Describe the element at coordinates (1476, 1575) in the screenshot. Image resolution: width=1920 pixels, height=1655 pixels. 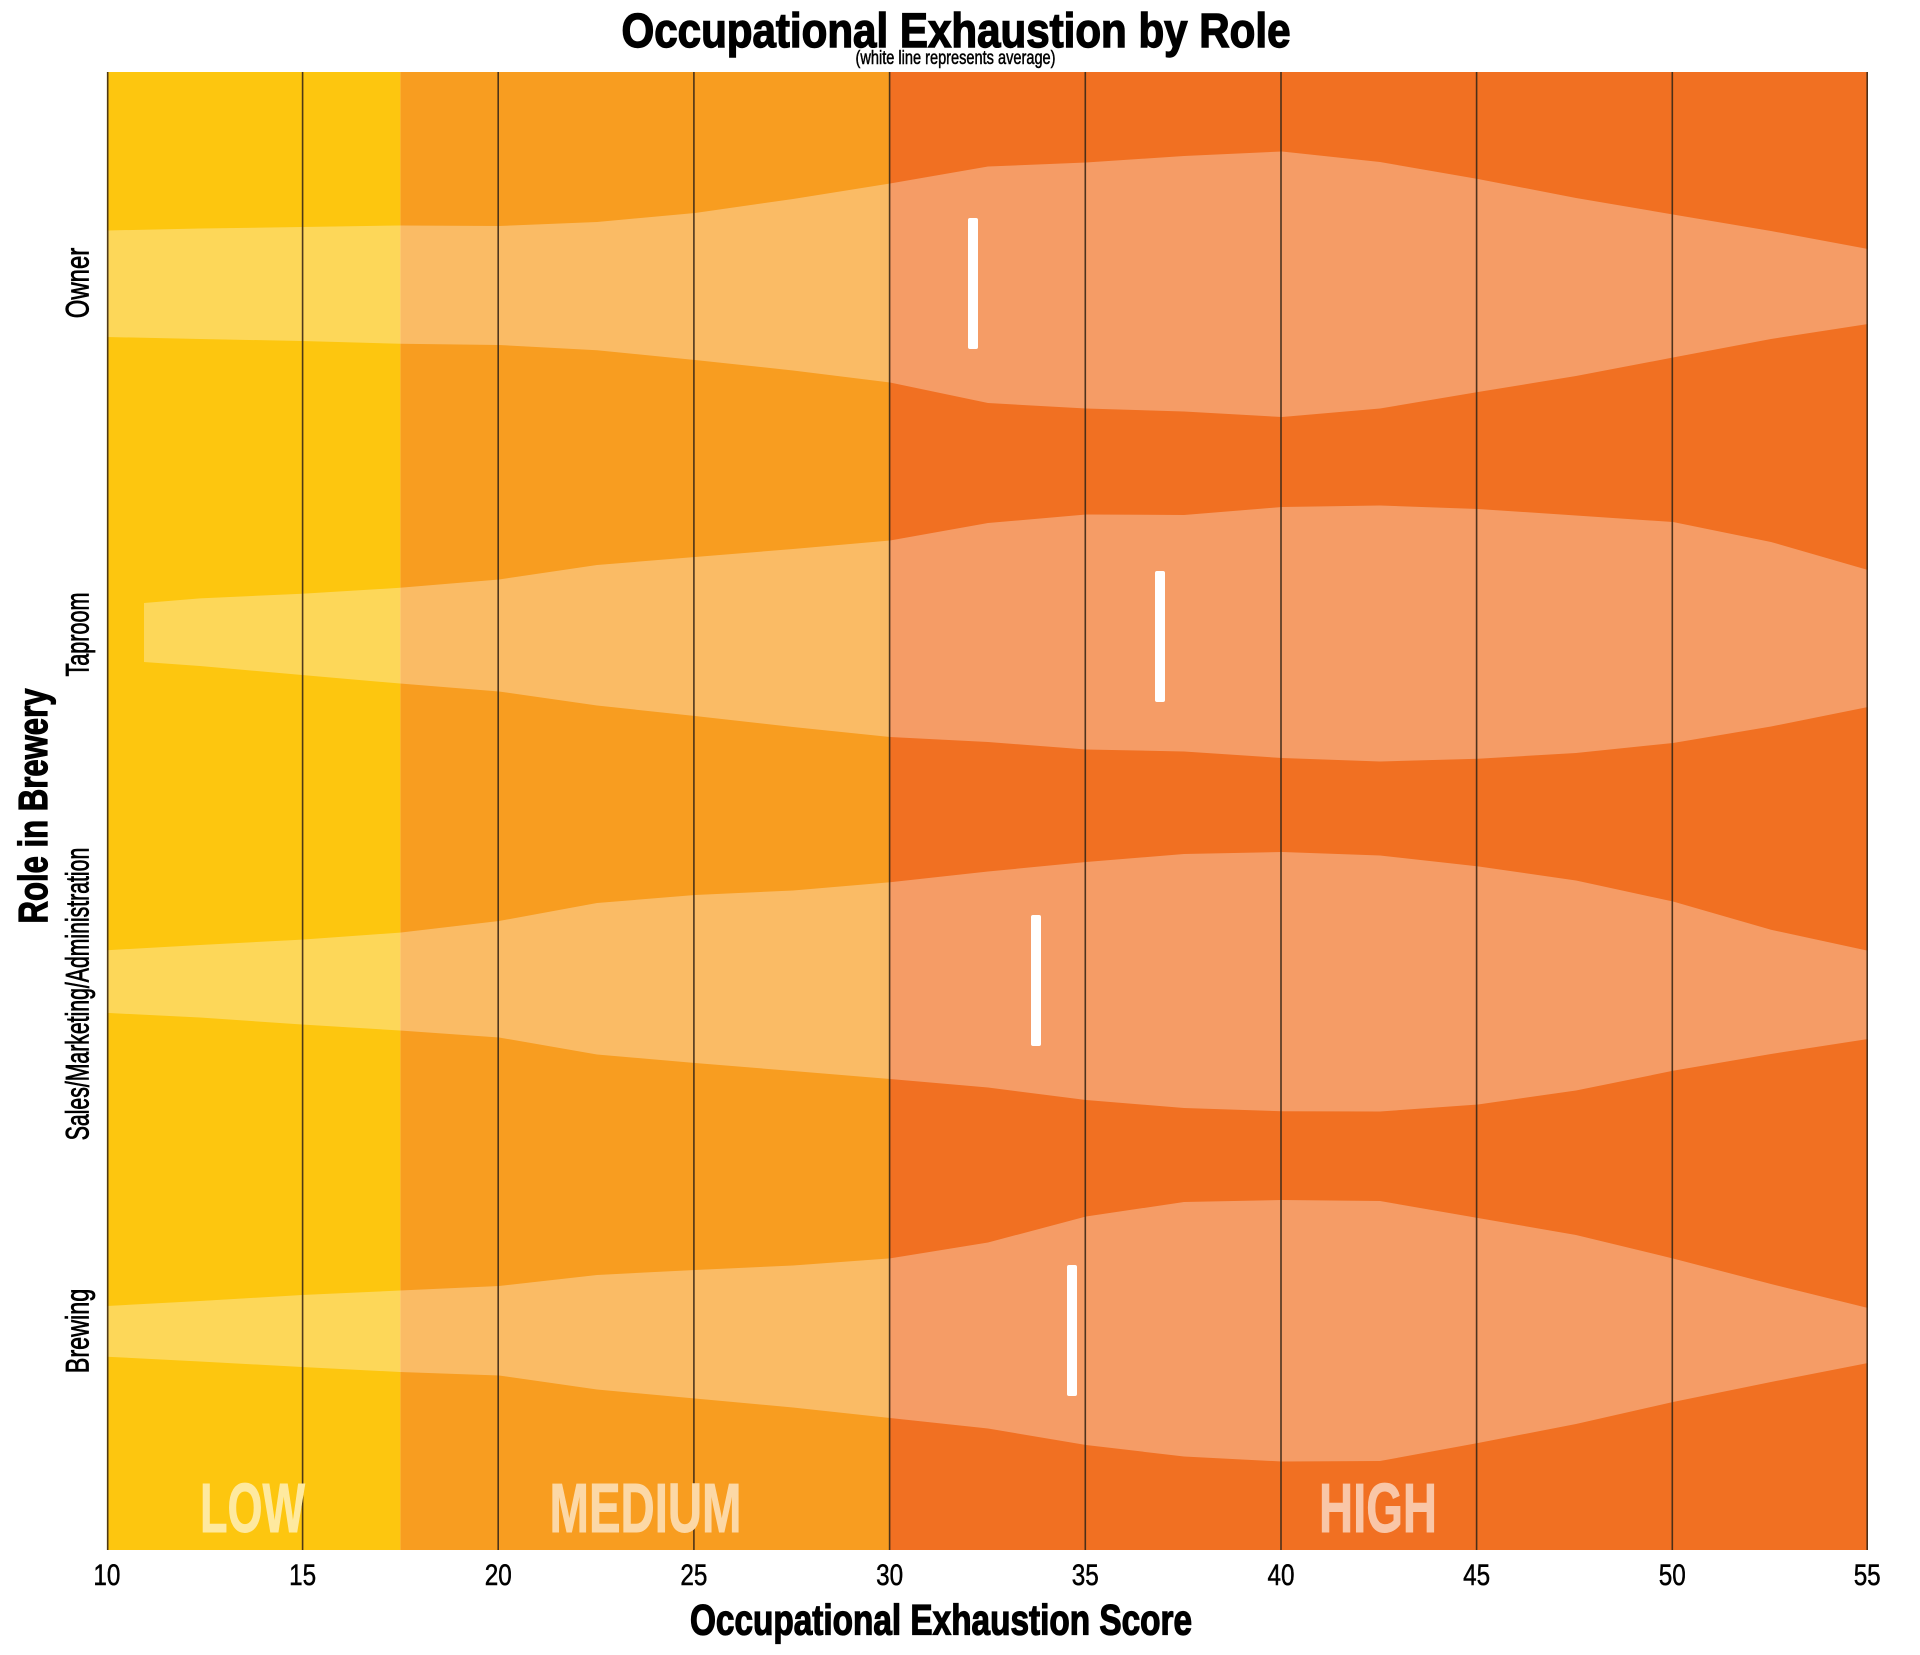
I see `svg-text: 45` at that location.